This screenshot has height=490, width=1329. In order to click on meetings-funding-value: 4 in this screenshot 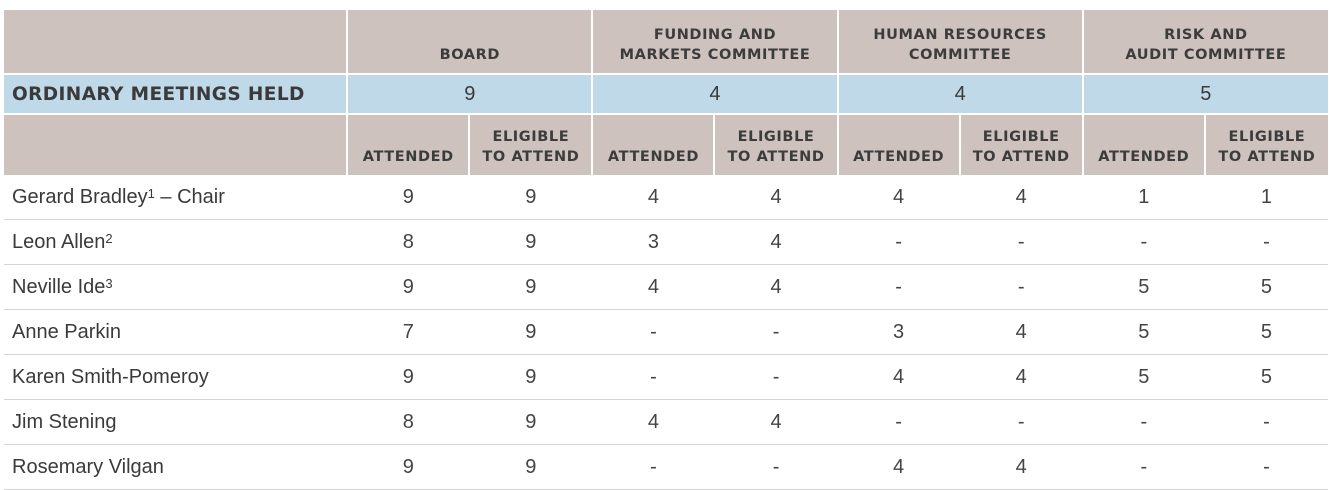, I will do `click(714, 94)`.